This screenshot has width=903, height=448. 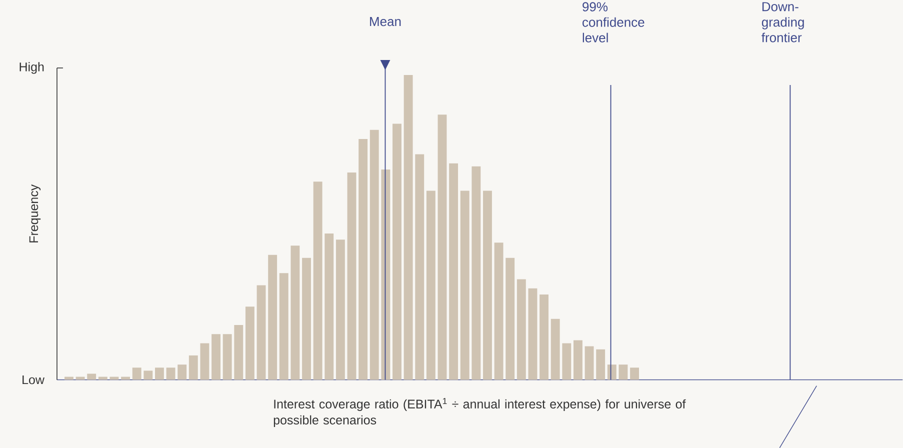 What do you see at coordinates (33, 379) in the screenshot?
I see `text: Low` at bounding box center [33, 379].